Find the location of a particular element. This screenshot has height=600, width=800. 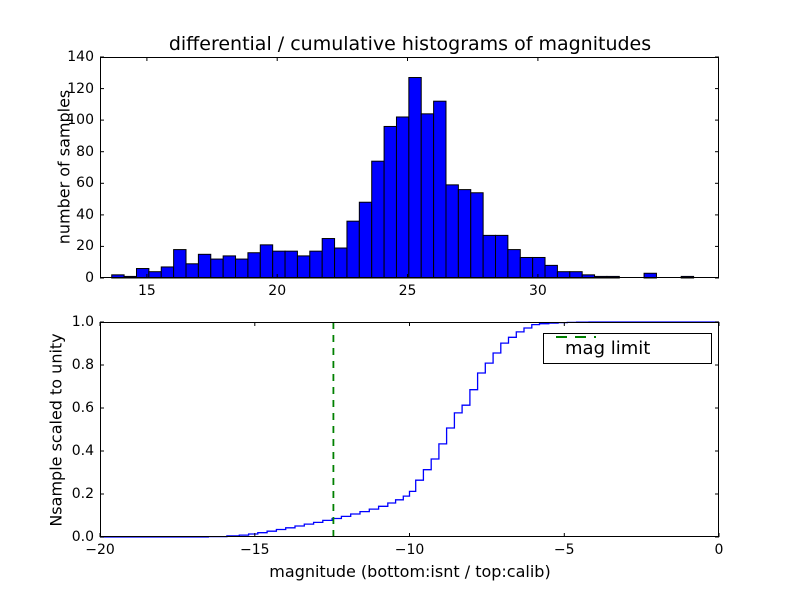

x-tick-label: −5 is located at coordinates (564, 550).